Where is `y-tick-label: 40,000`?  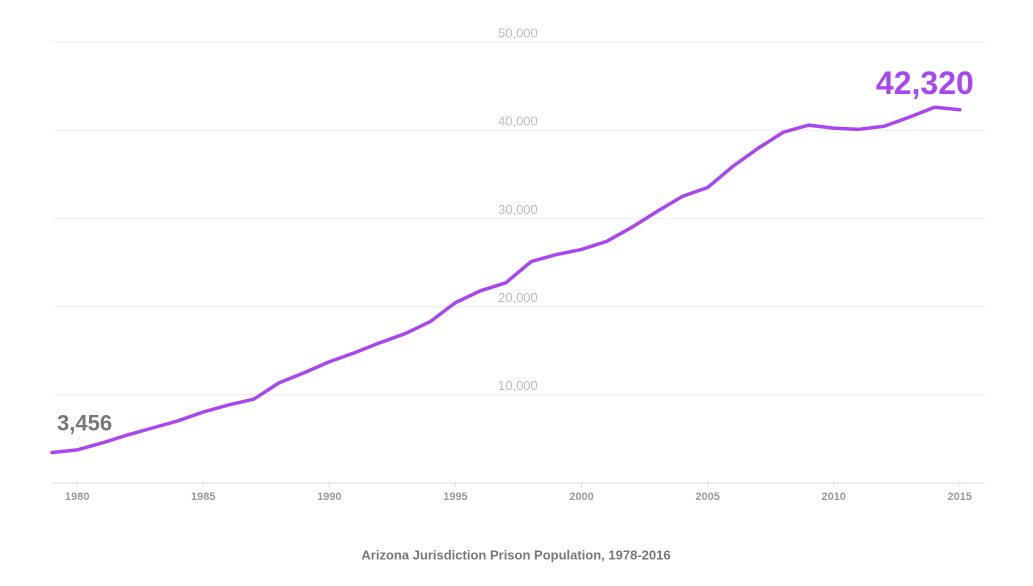
y-tick-label: 40,000 is located at coordinates (518, 121).